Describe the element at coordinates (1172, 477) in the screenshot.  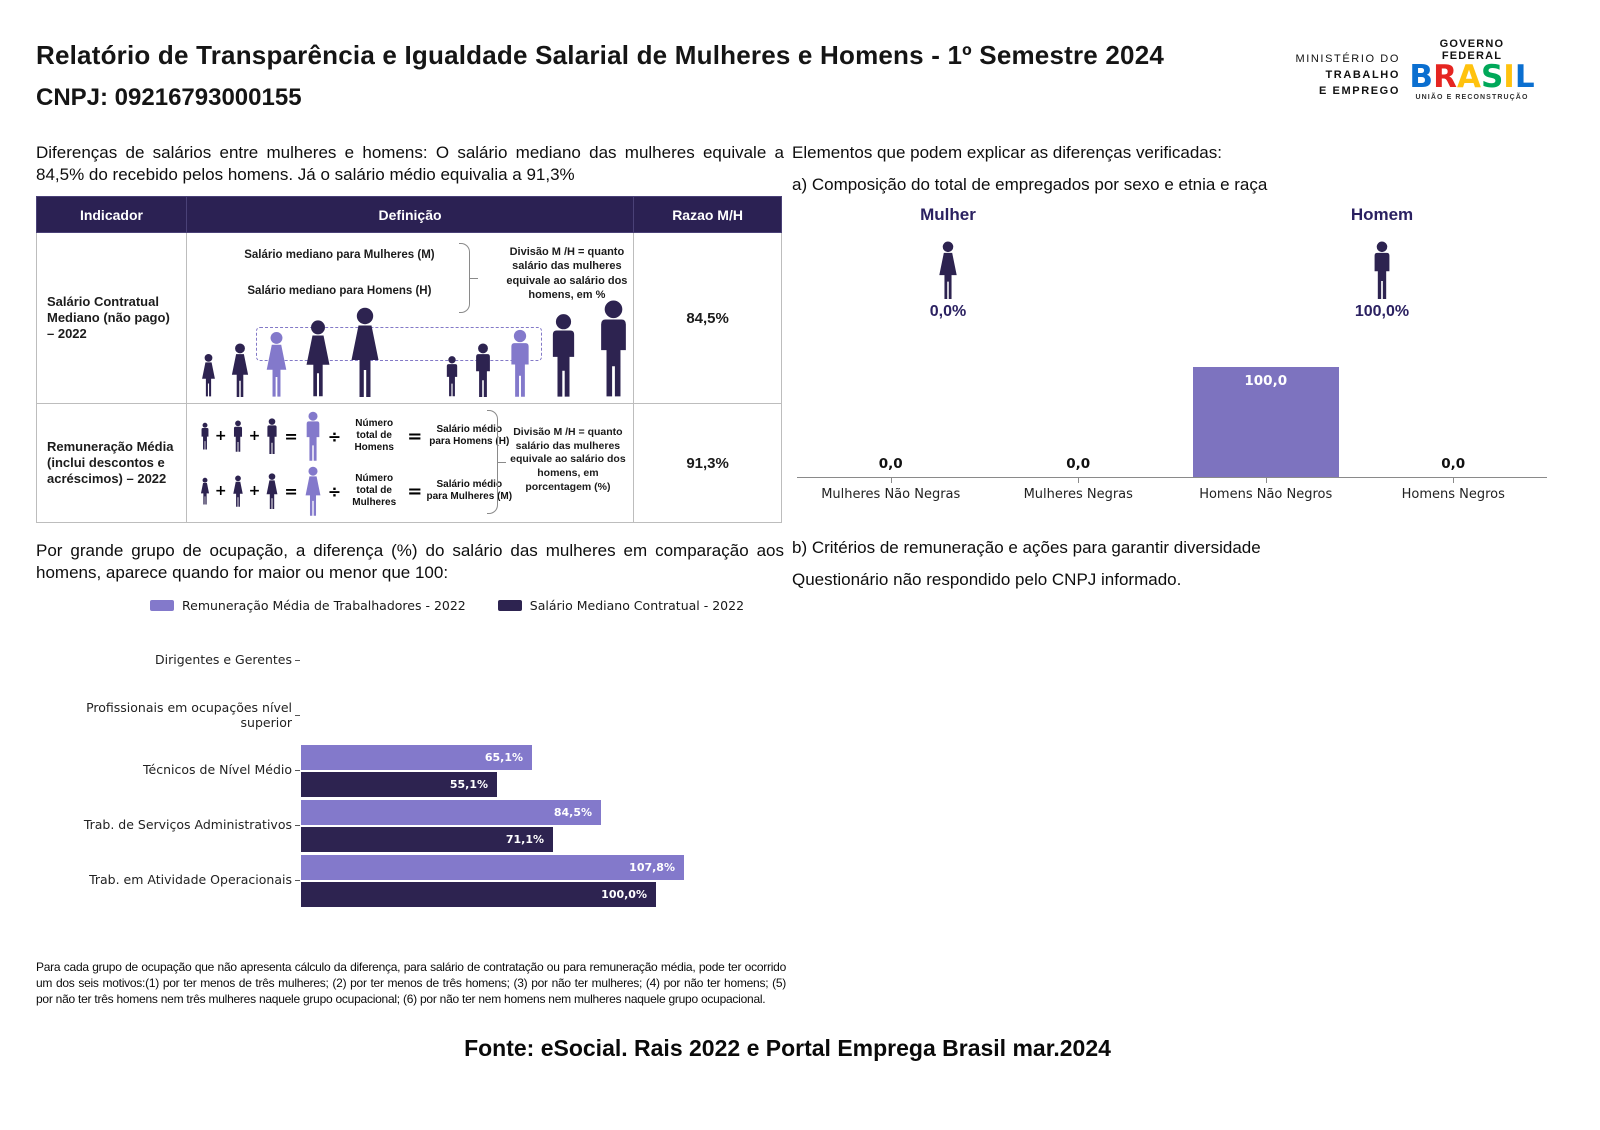
I see `x-axis-line` at that location.